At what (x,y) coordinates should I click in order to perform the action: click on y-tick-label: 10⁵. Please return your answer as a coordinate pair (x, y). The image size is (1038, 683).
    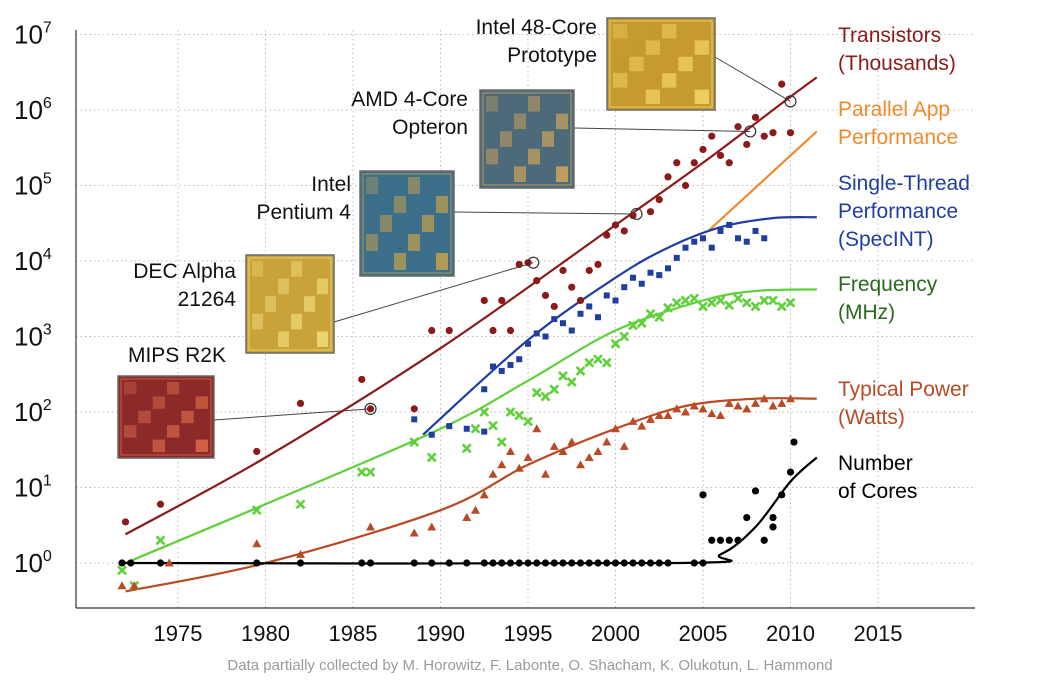
    Looking at the image, I should click on (33, 186).